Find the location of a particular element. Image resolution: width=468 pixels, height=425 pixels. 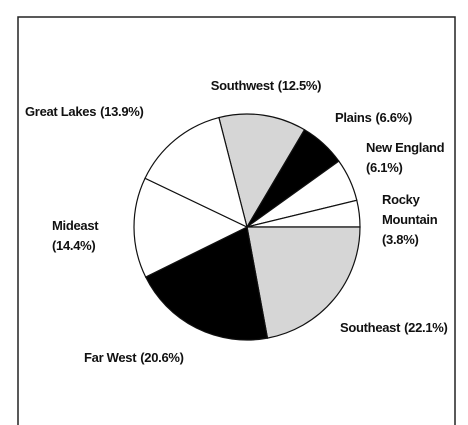

slice-label: Far West (20.6%) is located at coordinates (149, 358).